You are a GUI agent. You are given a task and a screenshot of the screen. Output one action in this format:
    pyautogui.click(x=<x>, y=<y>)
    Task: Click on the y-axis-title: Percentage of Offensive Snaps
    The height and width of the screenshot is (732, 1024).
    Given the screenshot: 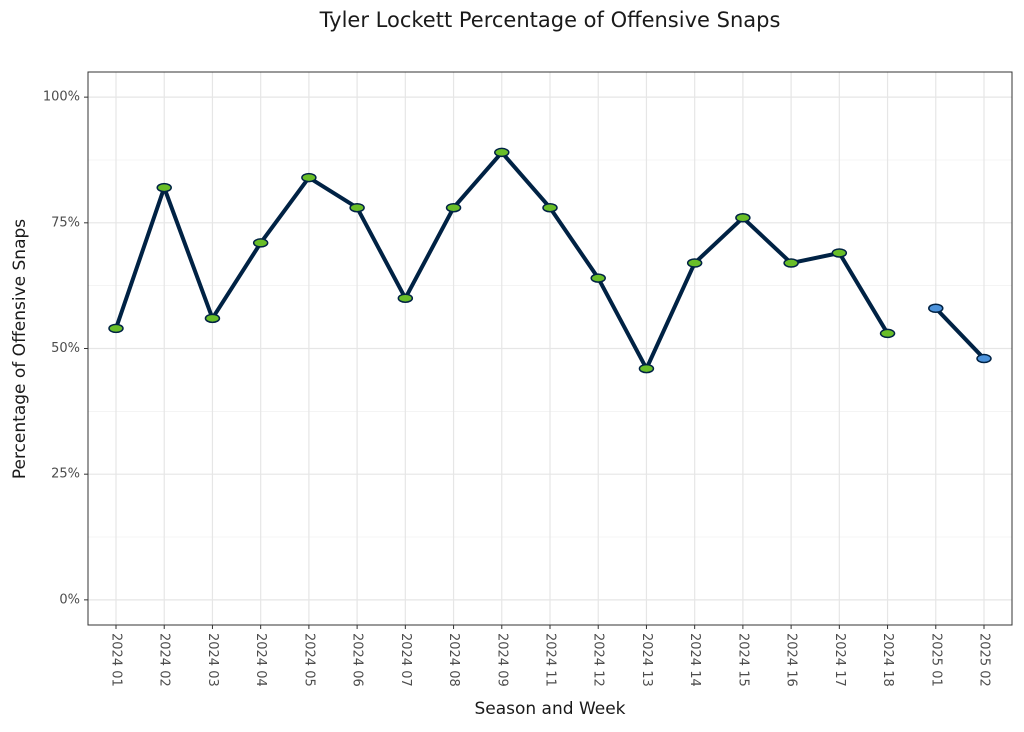 What is the action you would take?
    pyautogui.click(x=20, y=349)
    